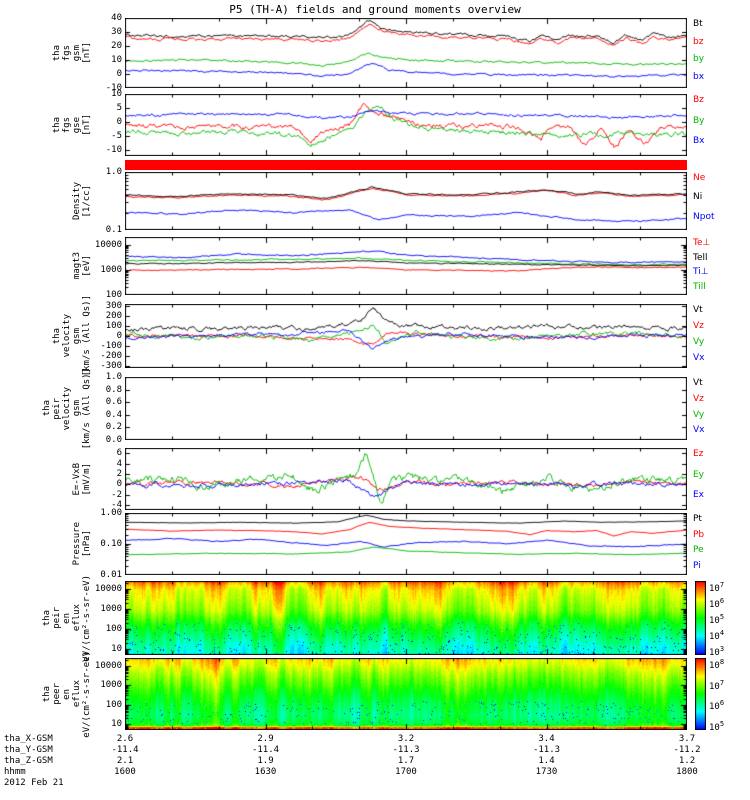  Describe the element at coordinates (111, 346) in the screenshot. I see `velocity-gsm-y-tick-label: -100` at that location.